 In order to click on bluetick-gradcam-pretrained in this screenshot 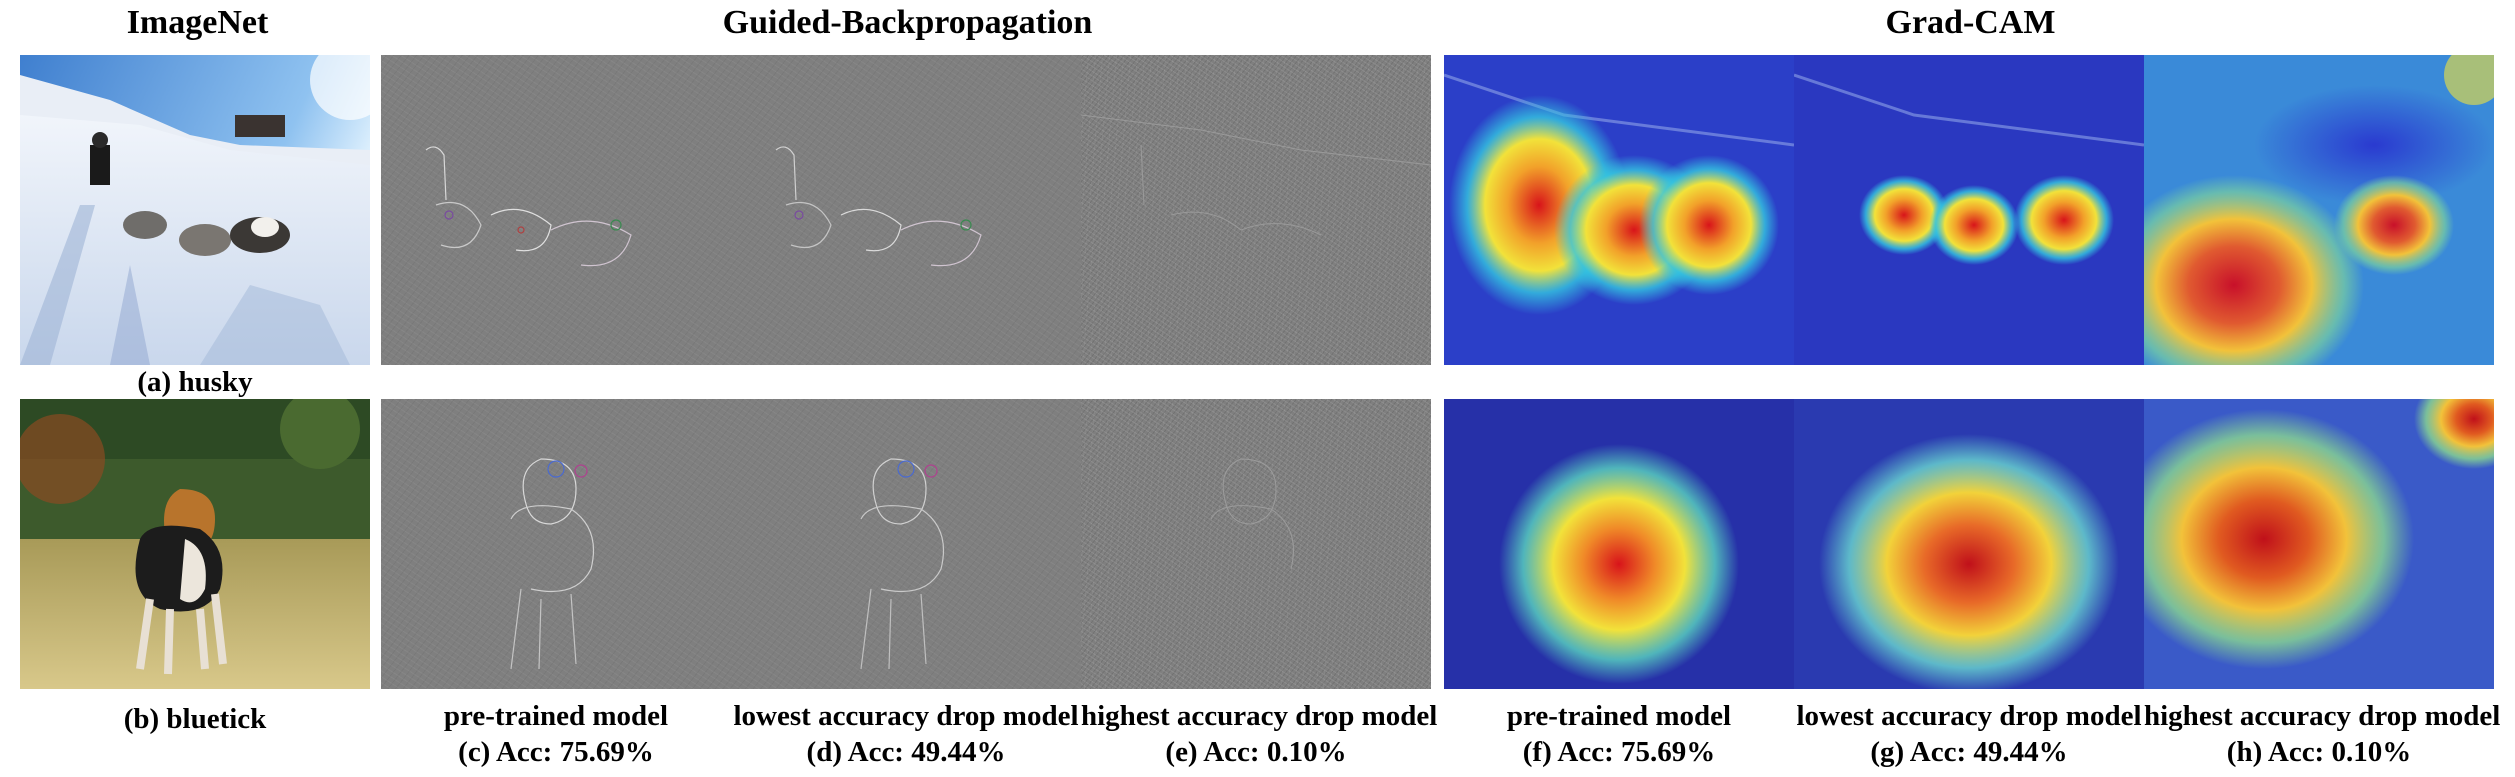, I will do `click(1619, 544)`.